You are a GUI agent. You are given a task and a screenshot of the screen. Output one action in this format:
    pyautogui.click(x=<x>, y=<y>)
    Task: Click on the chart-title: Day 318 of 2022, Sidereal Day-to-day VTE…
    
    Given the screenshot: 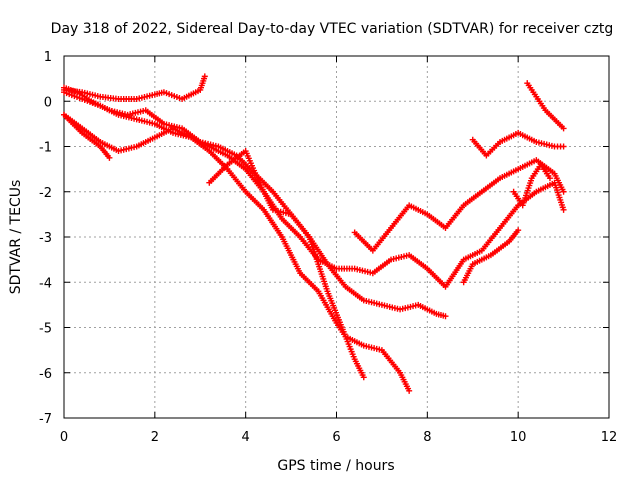 What is the action you would take?
    pyautogui.click(x=332, y=29)
    